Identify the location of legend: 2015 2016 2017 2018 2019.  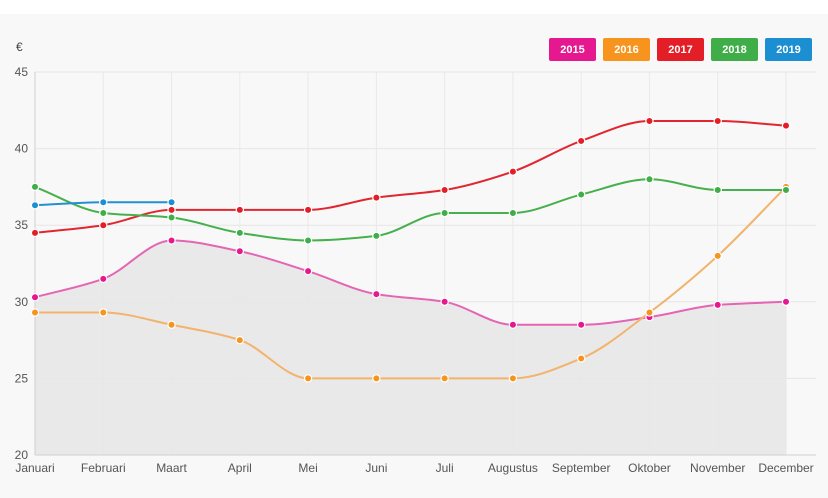
(680, 49).